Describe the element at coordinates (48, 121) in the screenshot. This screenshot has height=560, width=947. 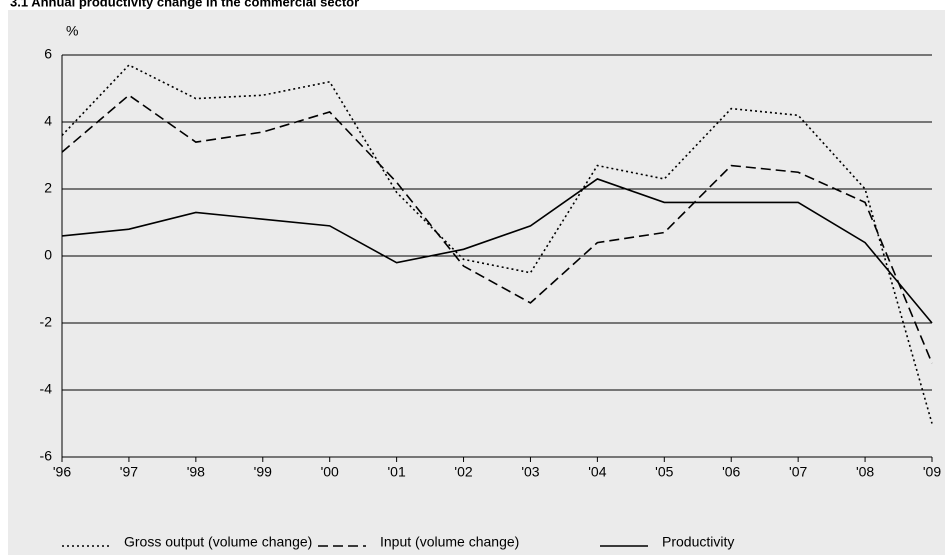
I see `y-tick-label: 4` at that location.